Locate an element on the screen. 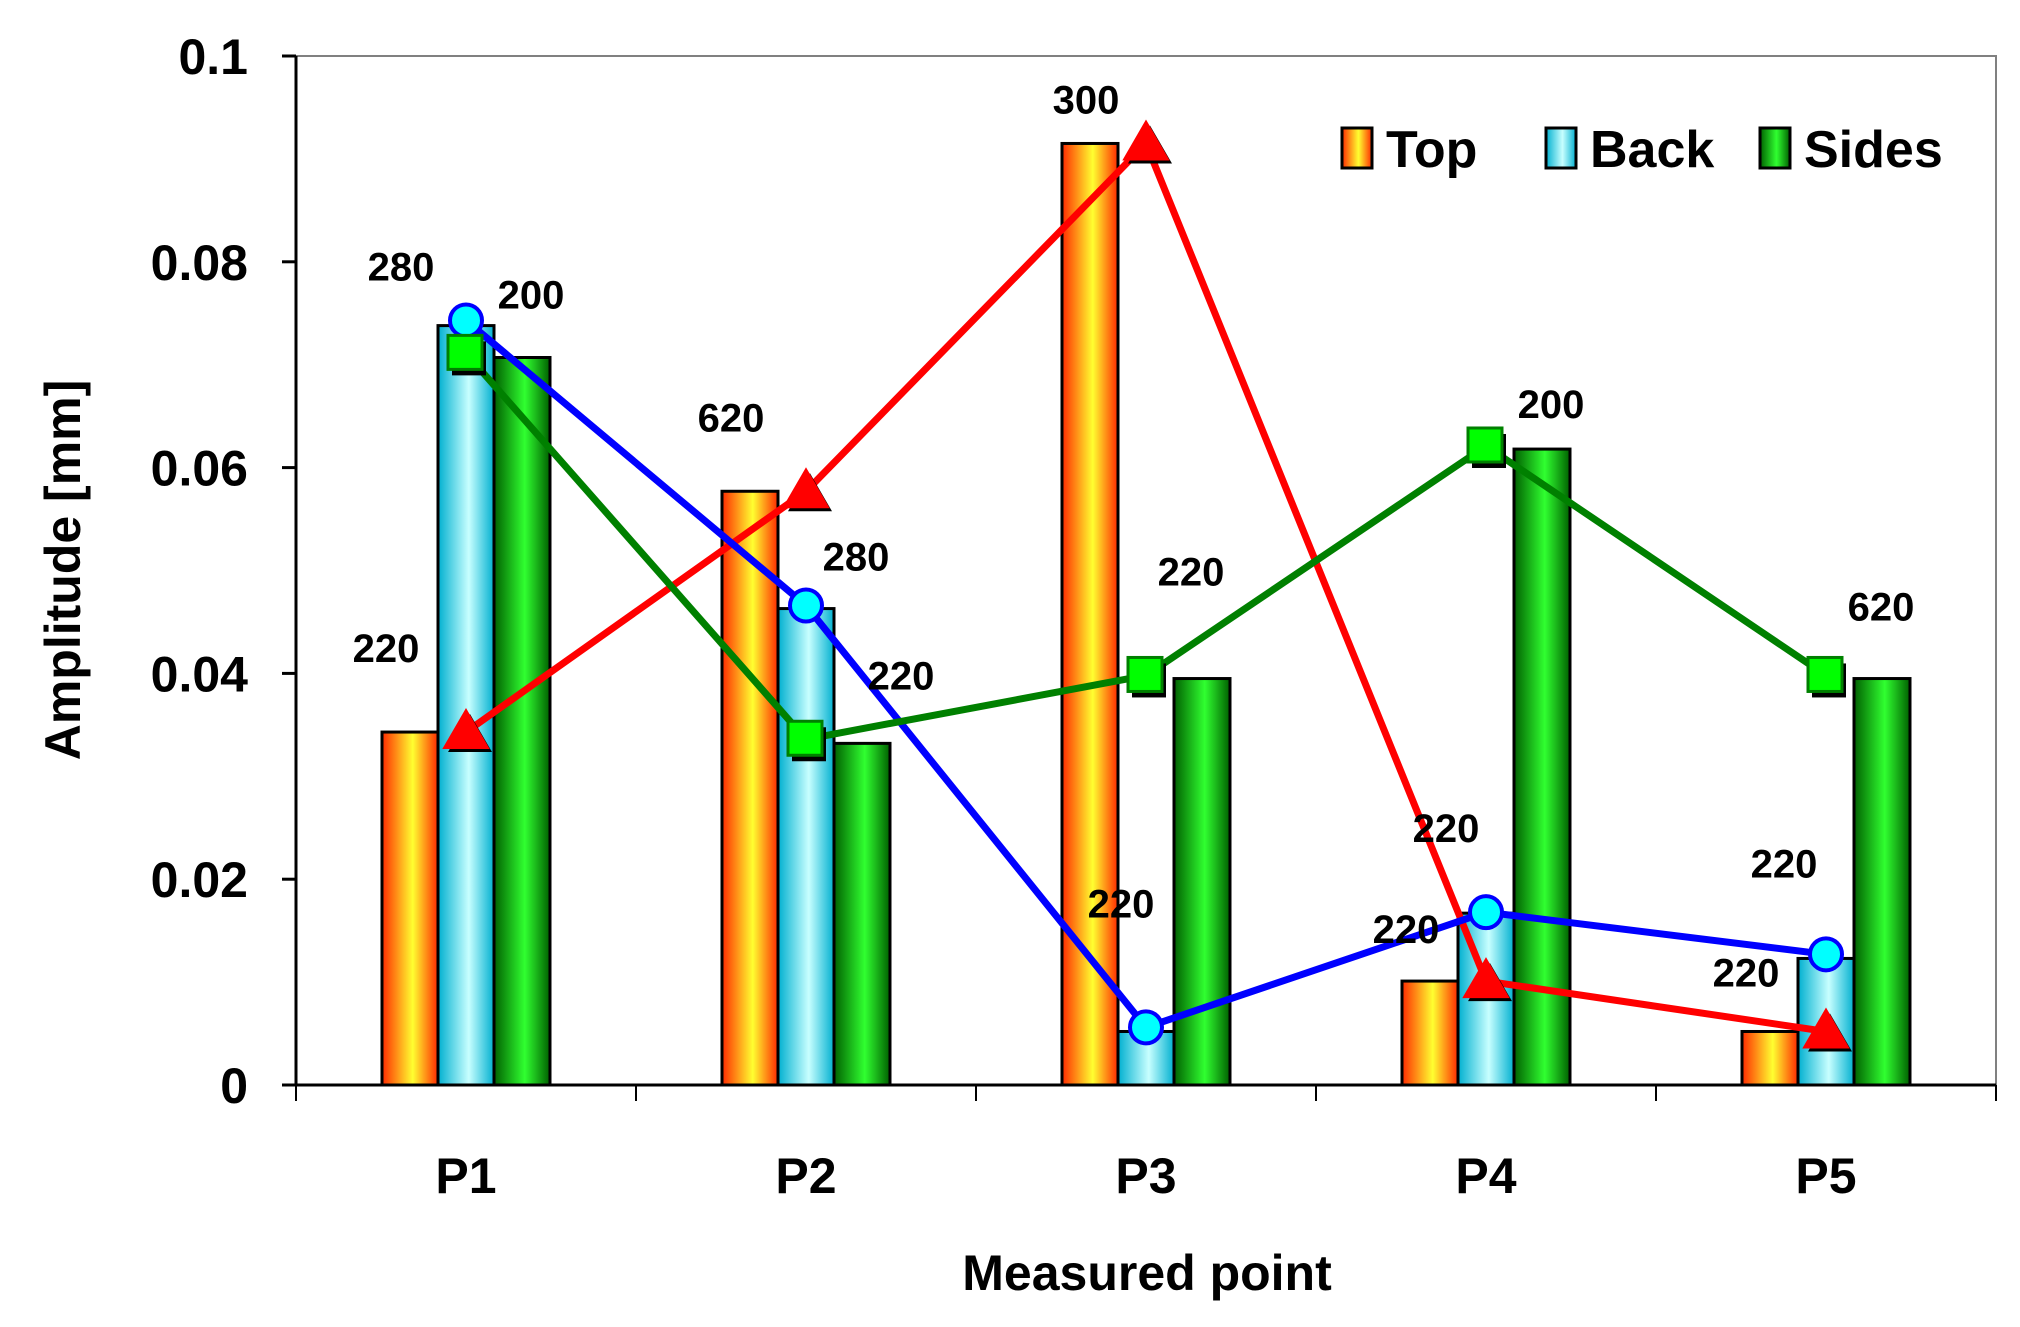 The width and height of the screenshot is (2020, 1327). bar-sides-p5 is located at coordinates (1882, 882).